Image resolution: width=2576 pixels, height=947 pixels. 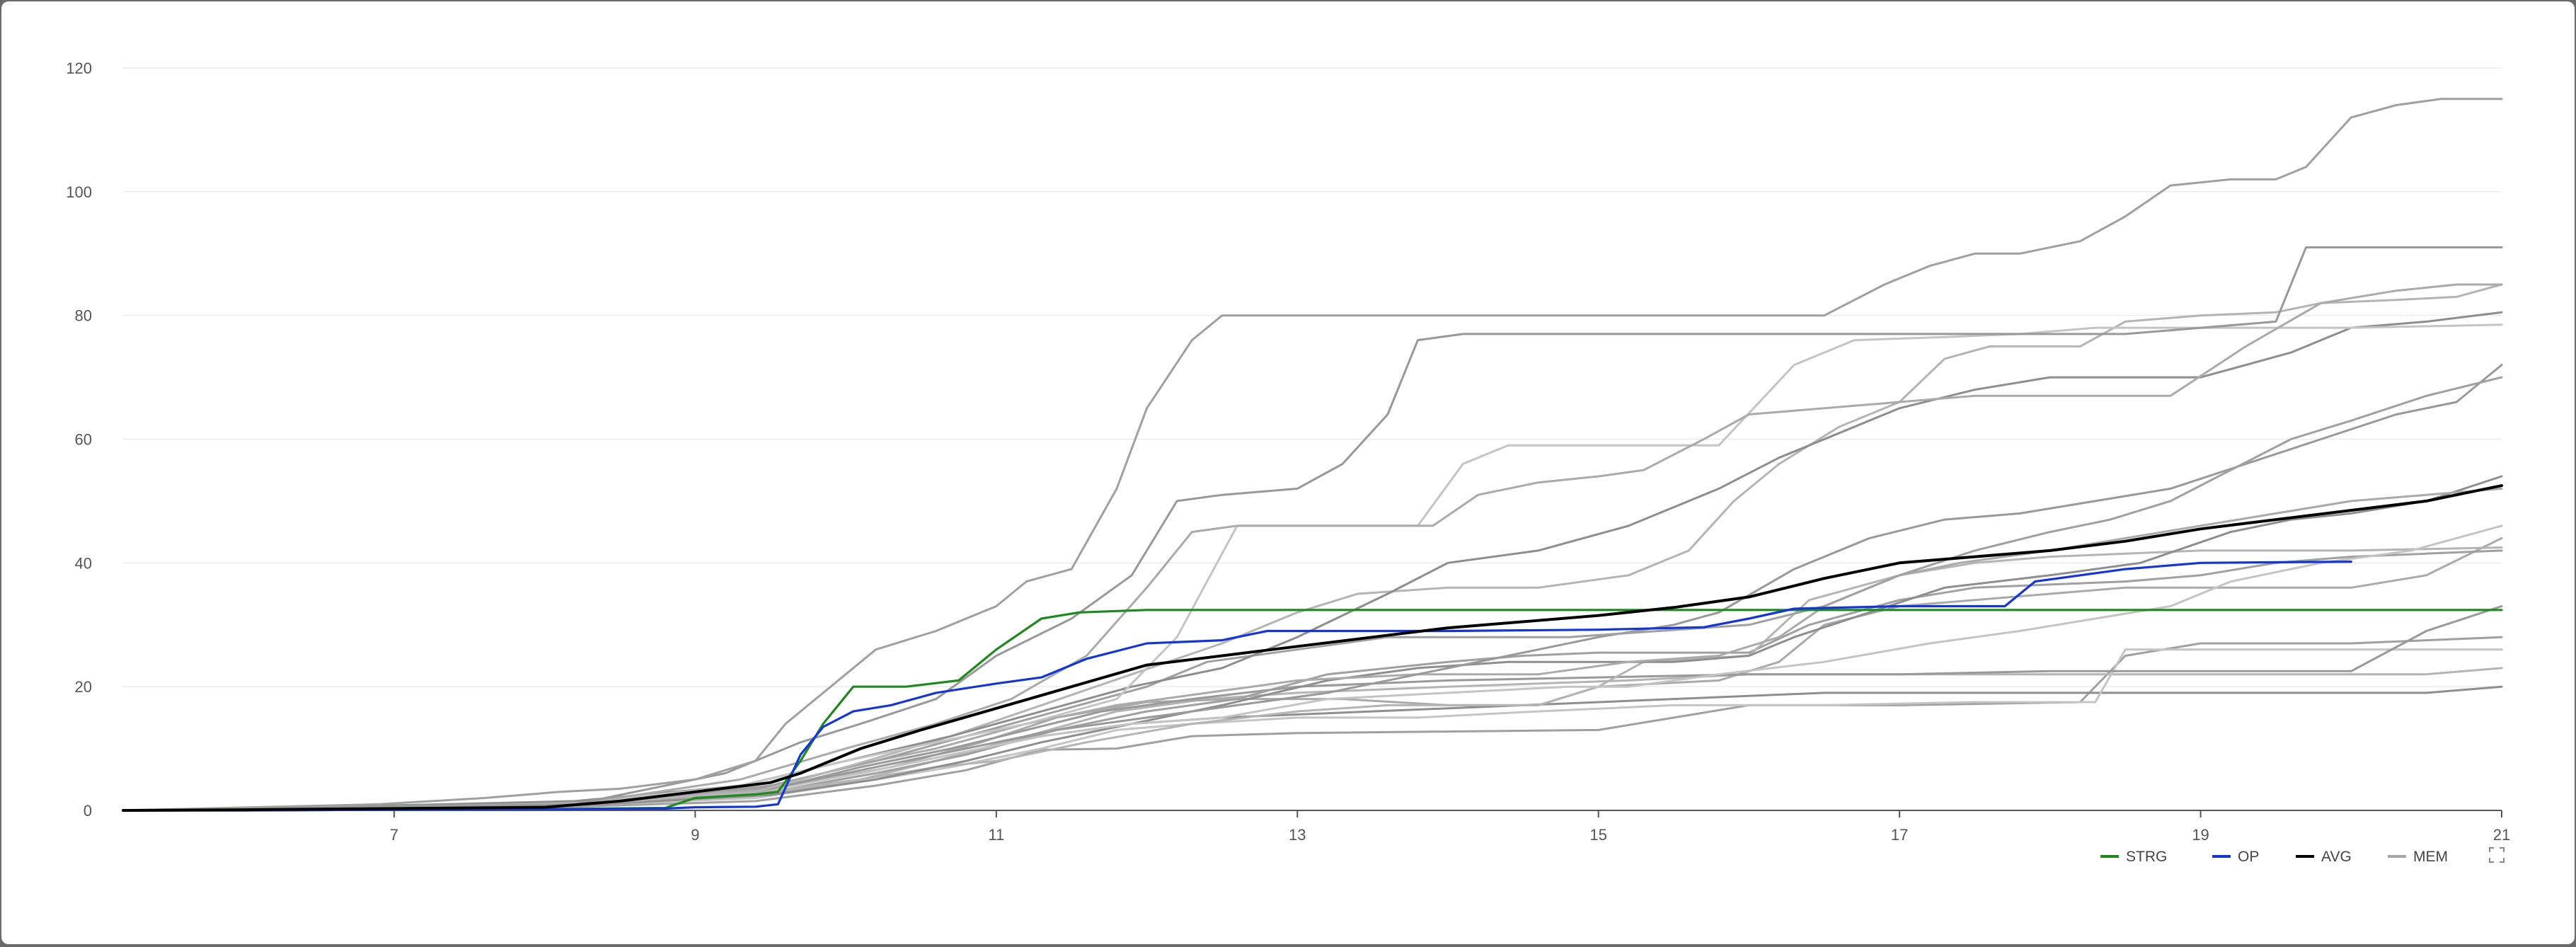 I want to click on legend-item-avg: AVG, so click(x=2324, y=857).